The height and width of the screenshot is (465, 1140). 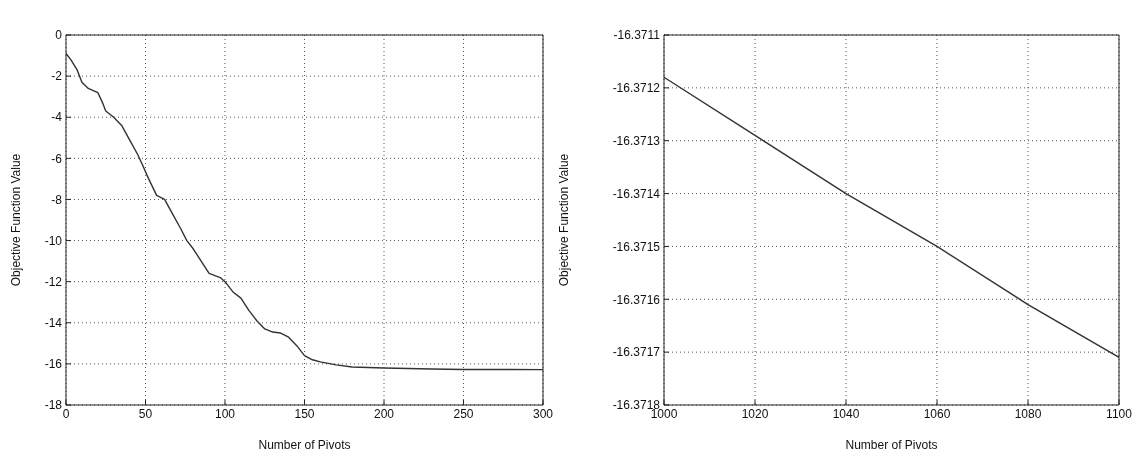 I want to click on y-tick-label: -16.3715, so click(x=636, y=246).